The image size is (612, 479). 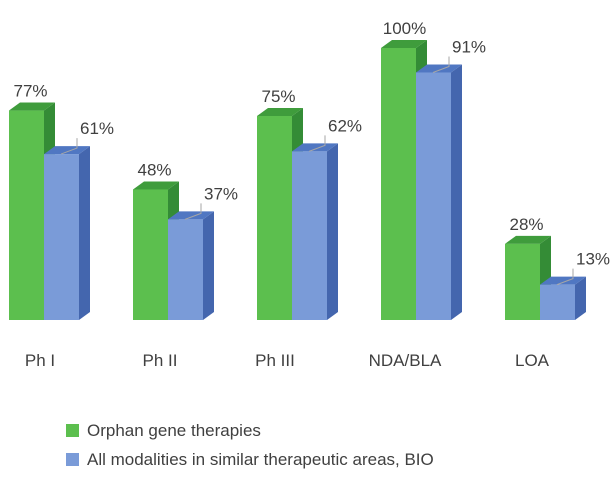 What do you see at coordinates (154, 169) in the screenshot?
I see `value-label-ph-ii-s1: 48%` at bounding box center [154, 169].